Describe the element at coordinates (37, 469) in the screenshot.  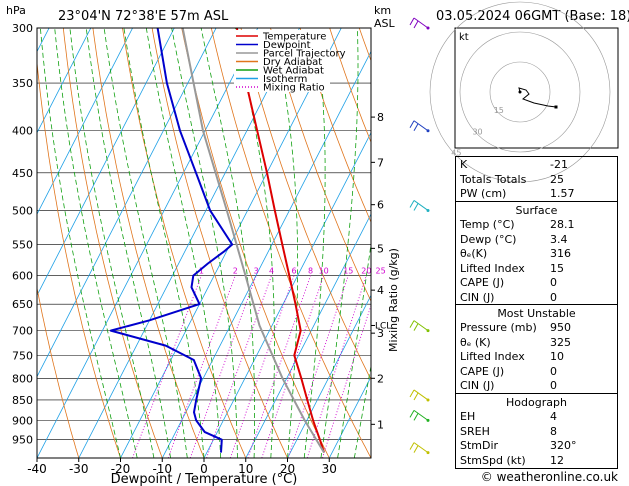
I see `x-tick-label: -40` at that location.